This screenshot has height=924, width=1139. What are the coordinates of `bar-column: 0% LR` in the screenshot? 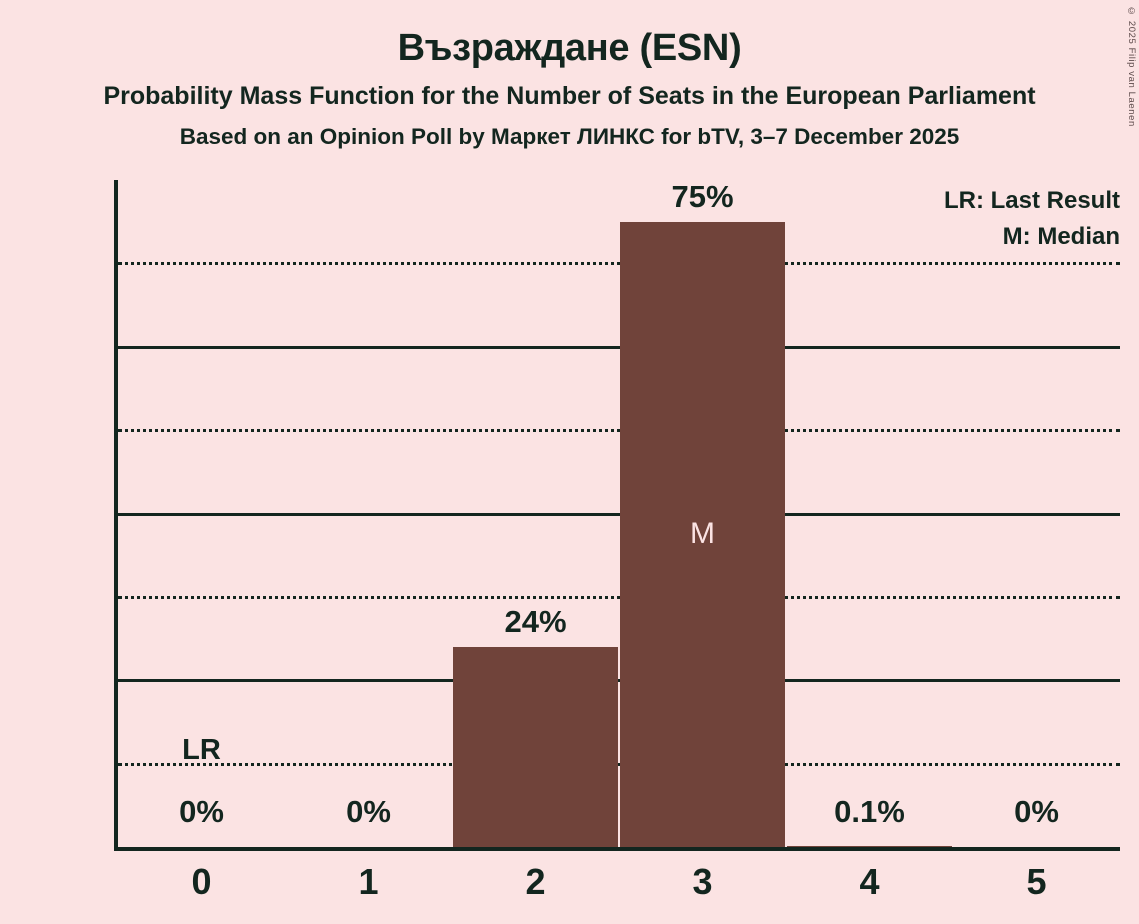 It's located at (201, 513).